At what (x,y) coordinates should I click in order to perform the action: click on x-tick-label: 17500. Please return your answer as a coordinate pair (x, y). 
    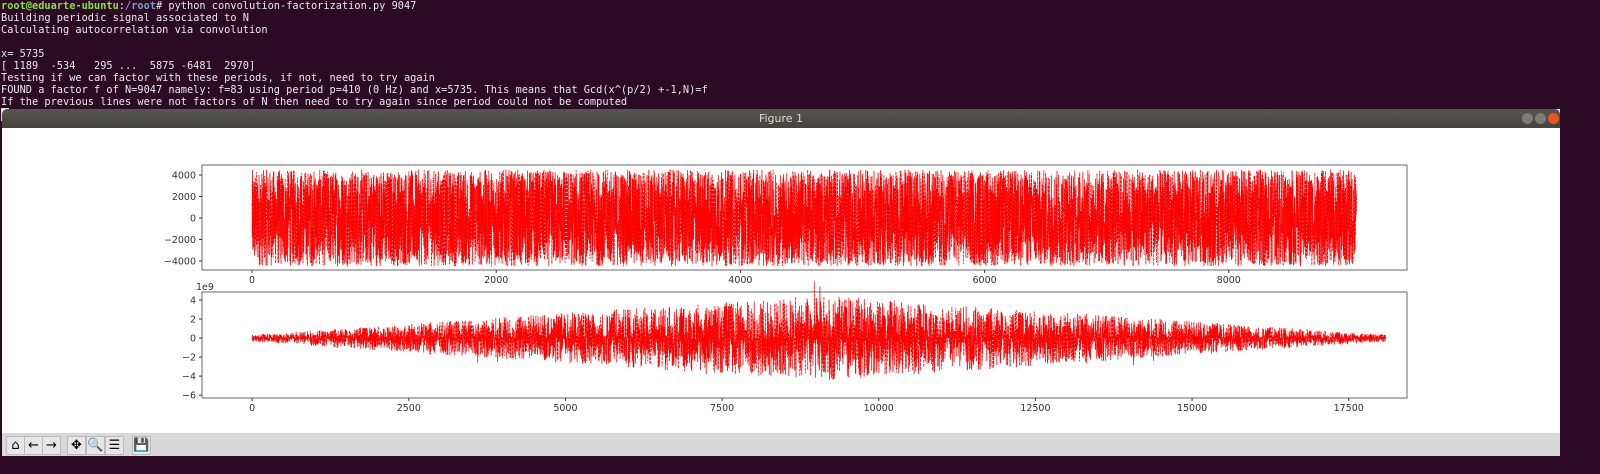
    Looking at the image, I should click on (1349, 408).